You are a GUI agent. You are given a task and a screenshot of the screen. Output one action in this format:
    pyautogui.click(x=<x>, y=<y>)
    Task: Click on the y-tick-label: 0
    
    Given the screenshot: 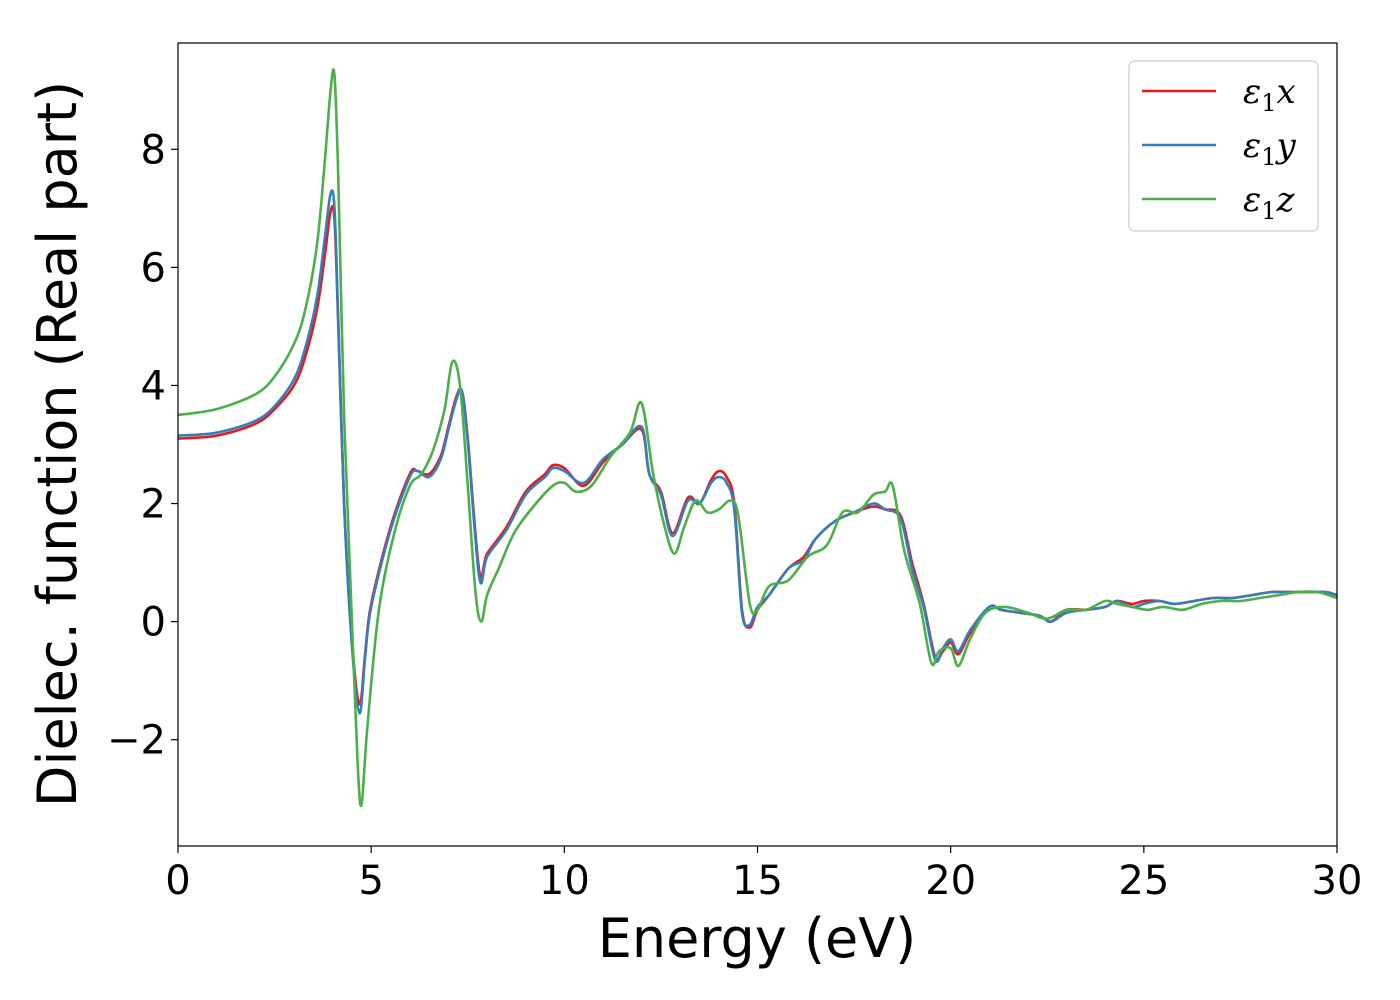 What is the action you would take?
    pyautogui.click(x=153, y=623)
    